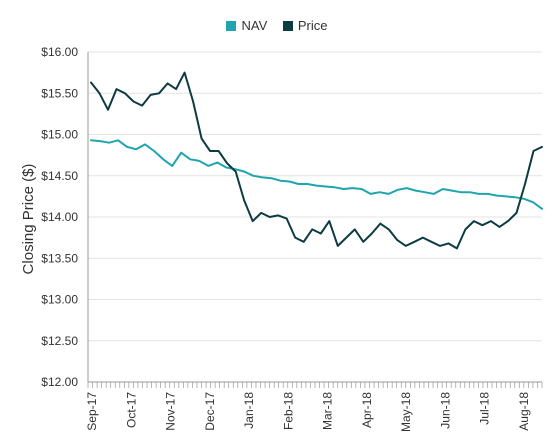  What do you see at coordinates (59, 52) in the screenshot?
I see `y-tick-label: $16.00` at bounding box center [59, 52].